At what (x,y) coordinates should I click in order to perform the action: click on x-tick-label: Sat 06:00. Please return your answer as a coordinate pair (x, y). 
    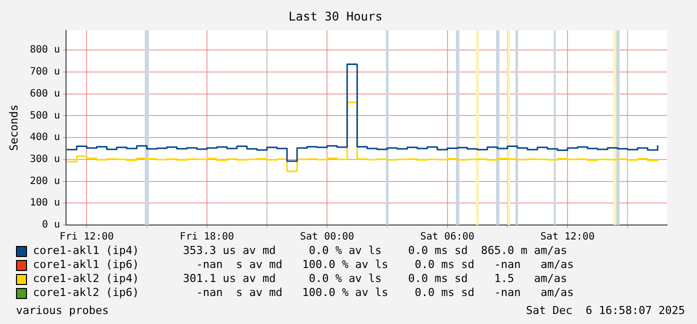
    Looking at the image, I should click on (447, 237).